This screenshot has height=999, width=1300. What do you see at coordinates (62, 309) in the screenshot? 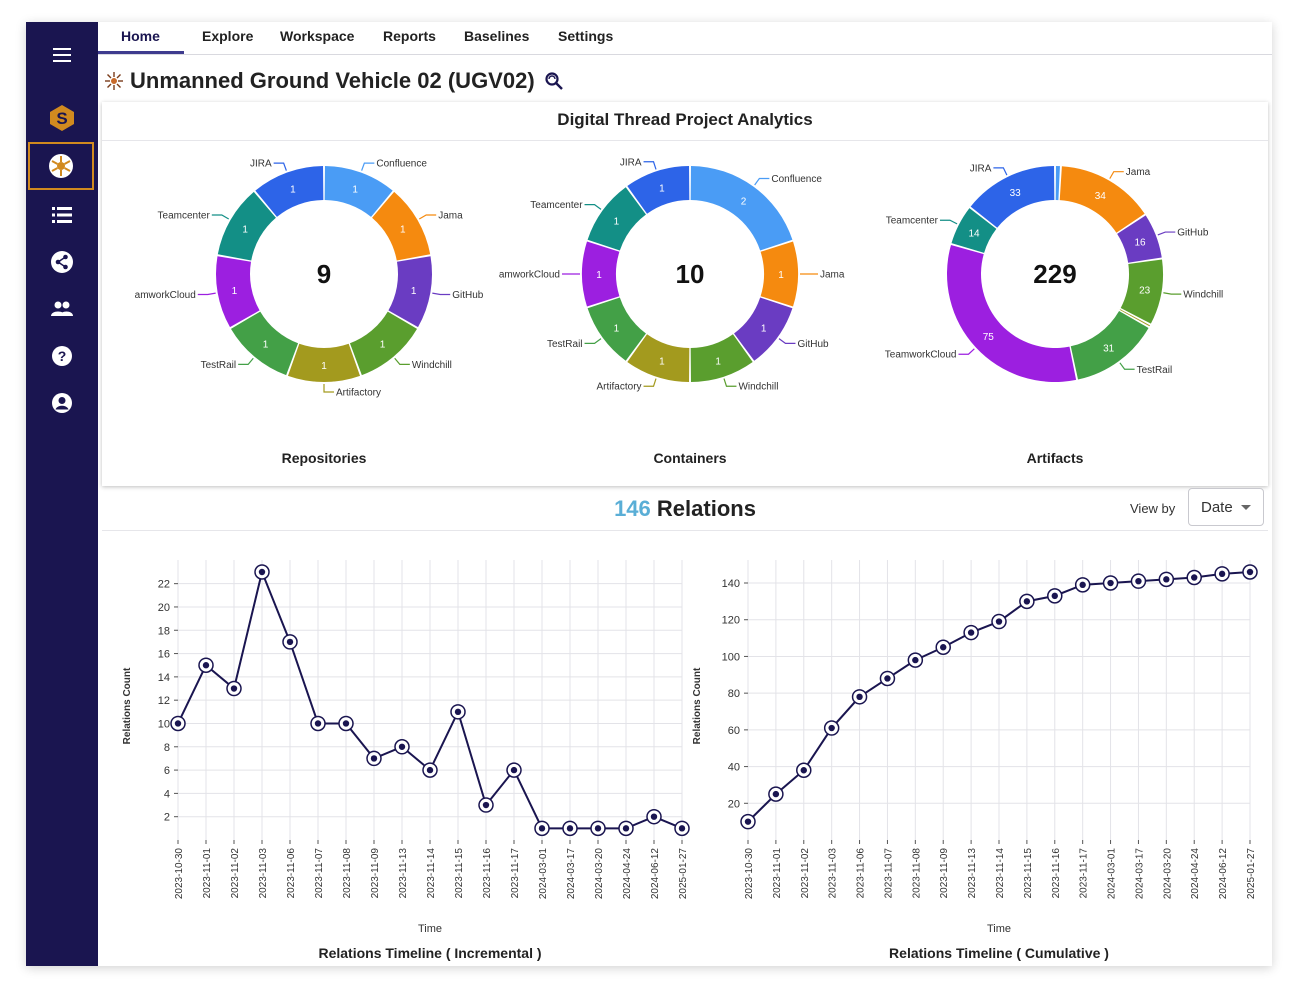
I see `people-icon` at bounding box center [62, 309].